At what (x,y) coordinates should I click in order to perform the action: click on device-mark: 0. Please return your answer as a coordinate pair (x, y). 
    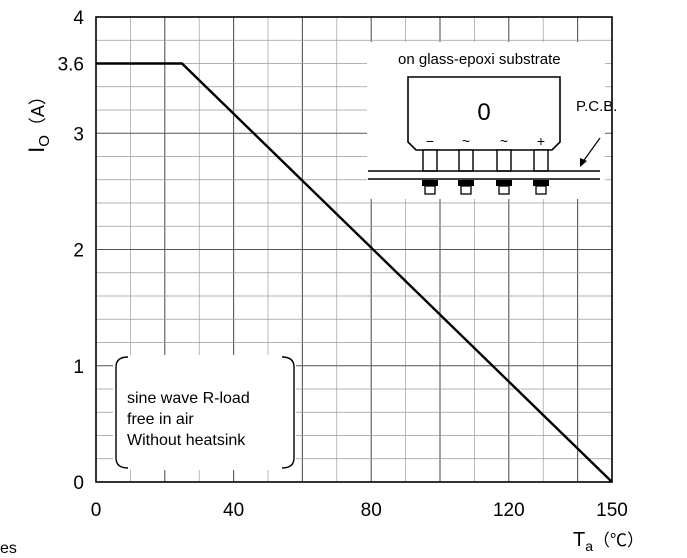
    Looking at the image, I should click on (483, 112).